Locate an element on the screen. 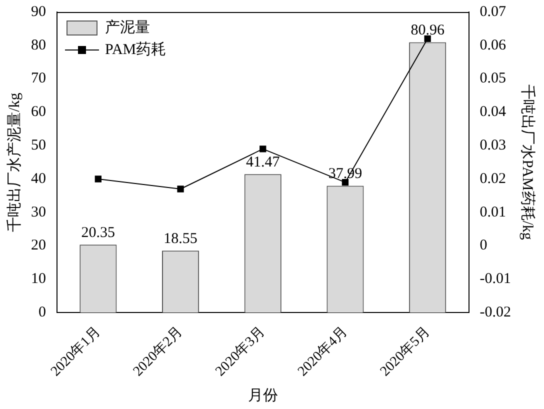  y2-tick-label: 0.06 is located at coordinates (493, 45).